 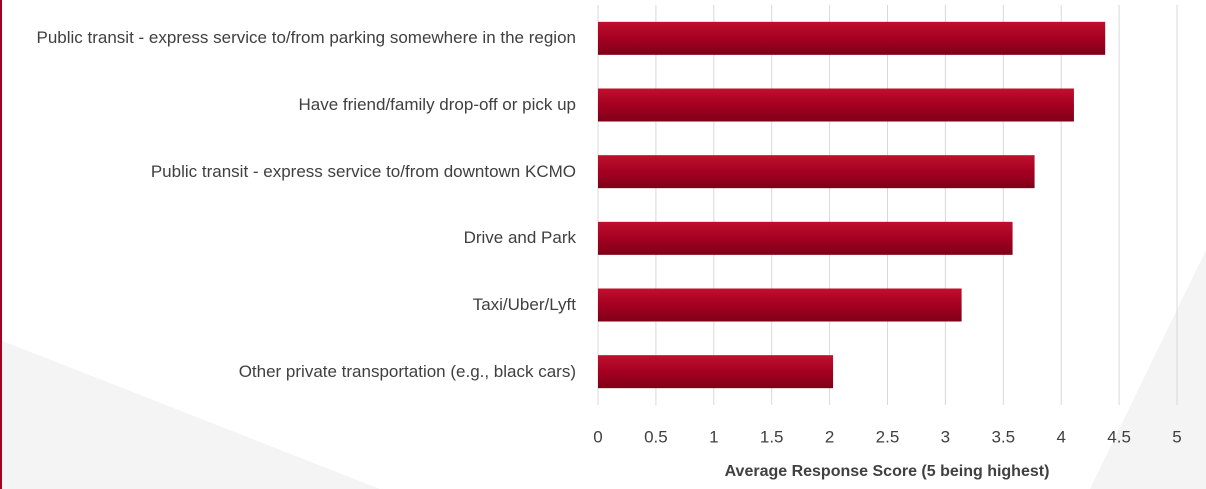 I want to click on y-tick-label: Taxi/Uber/Lyft, so click(x=524, y=304).